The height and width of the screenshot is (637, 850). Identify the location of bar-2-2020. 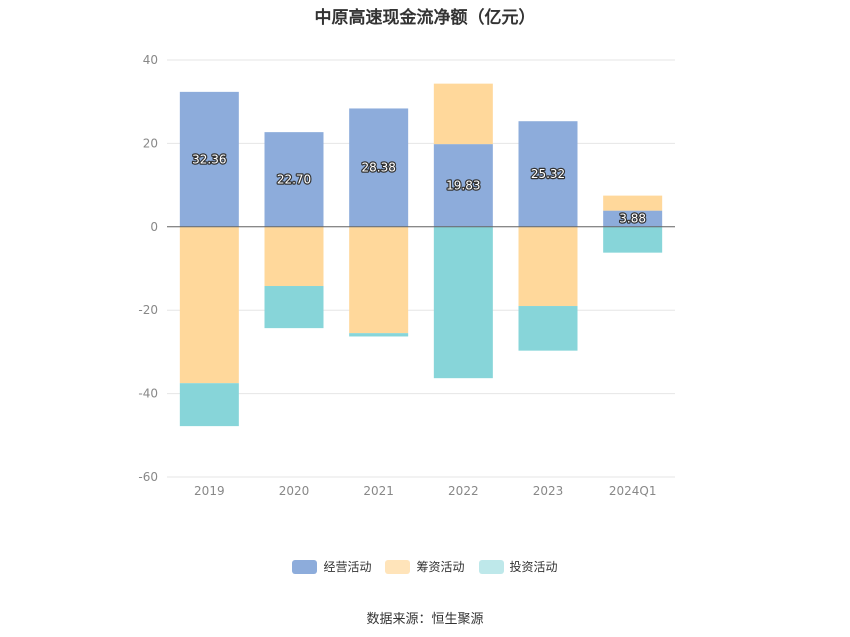
(294, 307).